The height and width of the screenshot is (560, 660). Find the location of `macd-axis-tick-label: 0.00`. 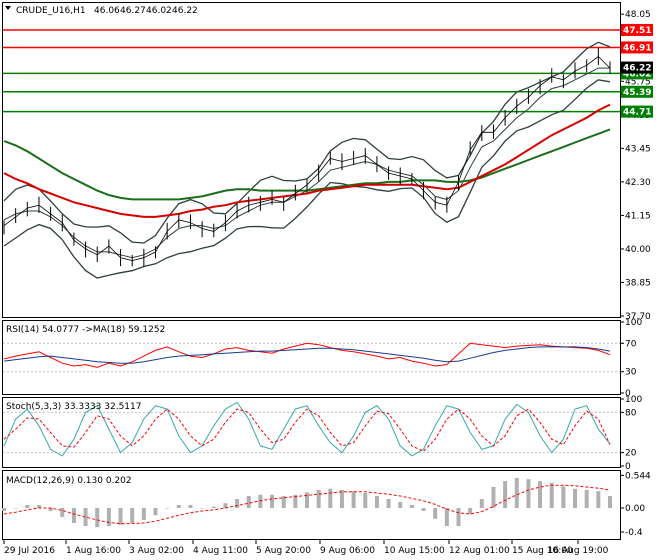

macd-axis-tick-label: 0.00 is located at coordinates (635, 509).